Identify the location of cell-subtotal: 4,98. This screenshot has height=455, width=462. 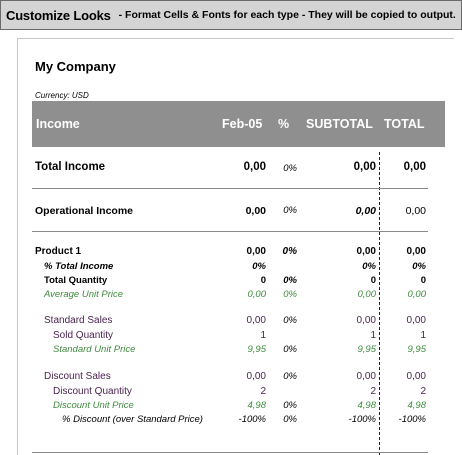
(367, 405).